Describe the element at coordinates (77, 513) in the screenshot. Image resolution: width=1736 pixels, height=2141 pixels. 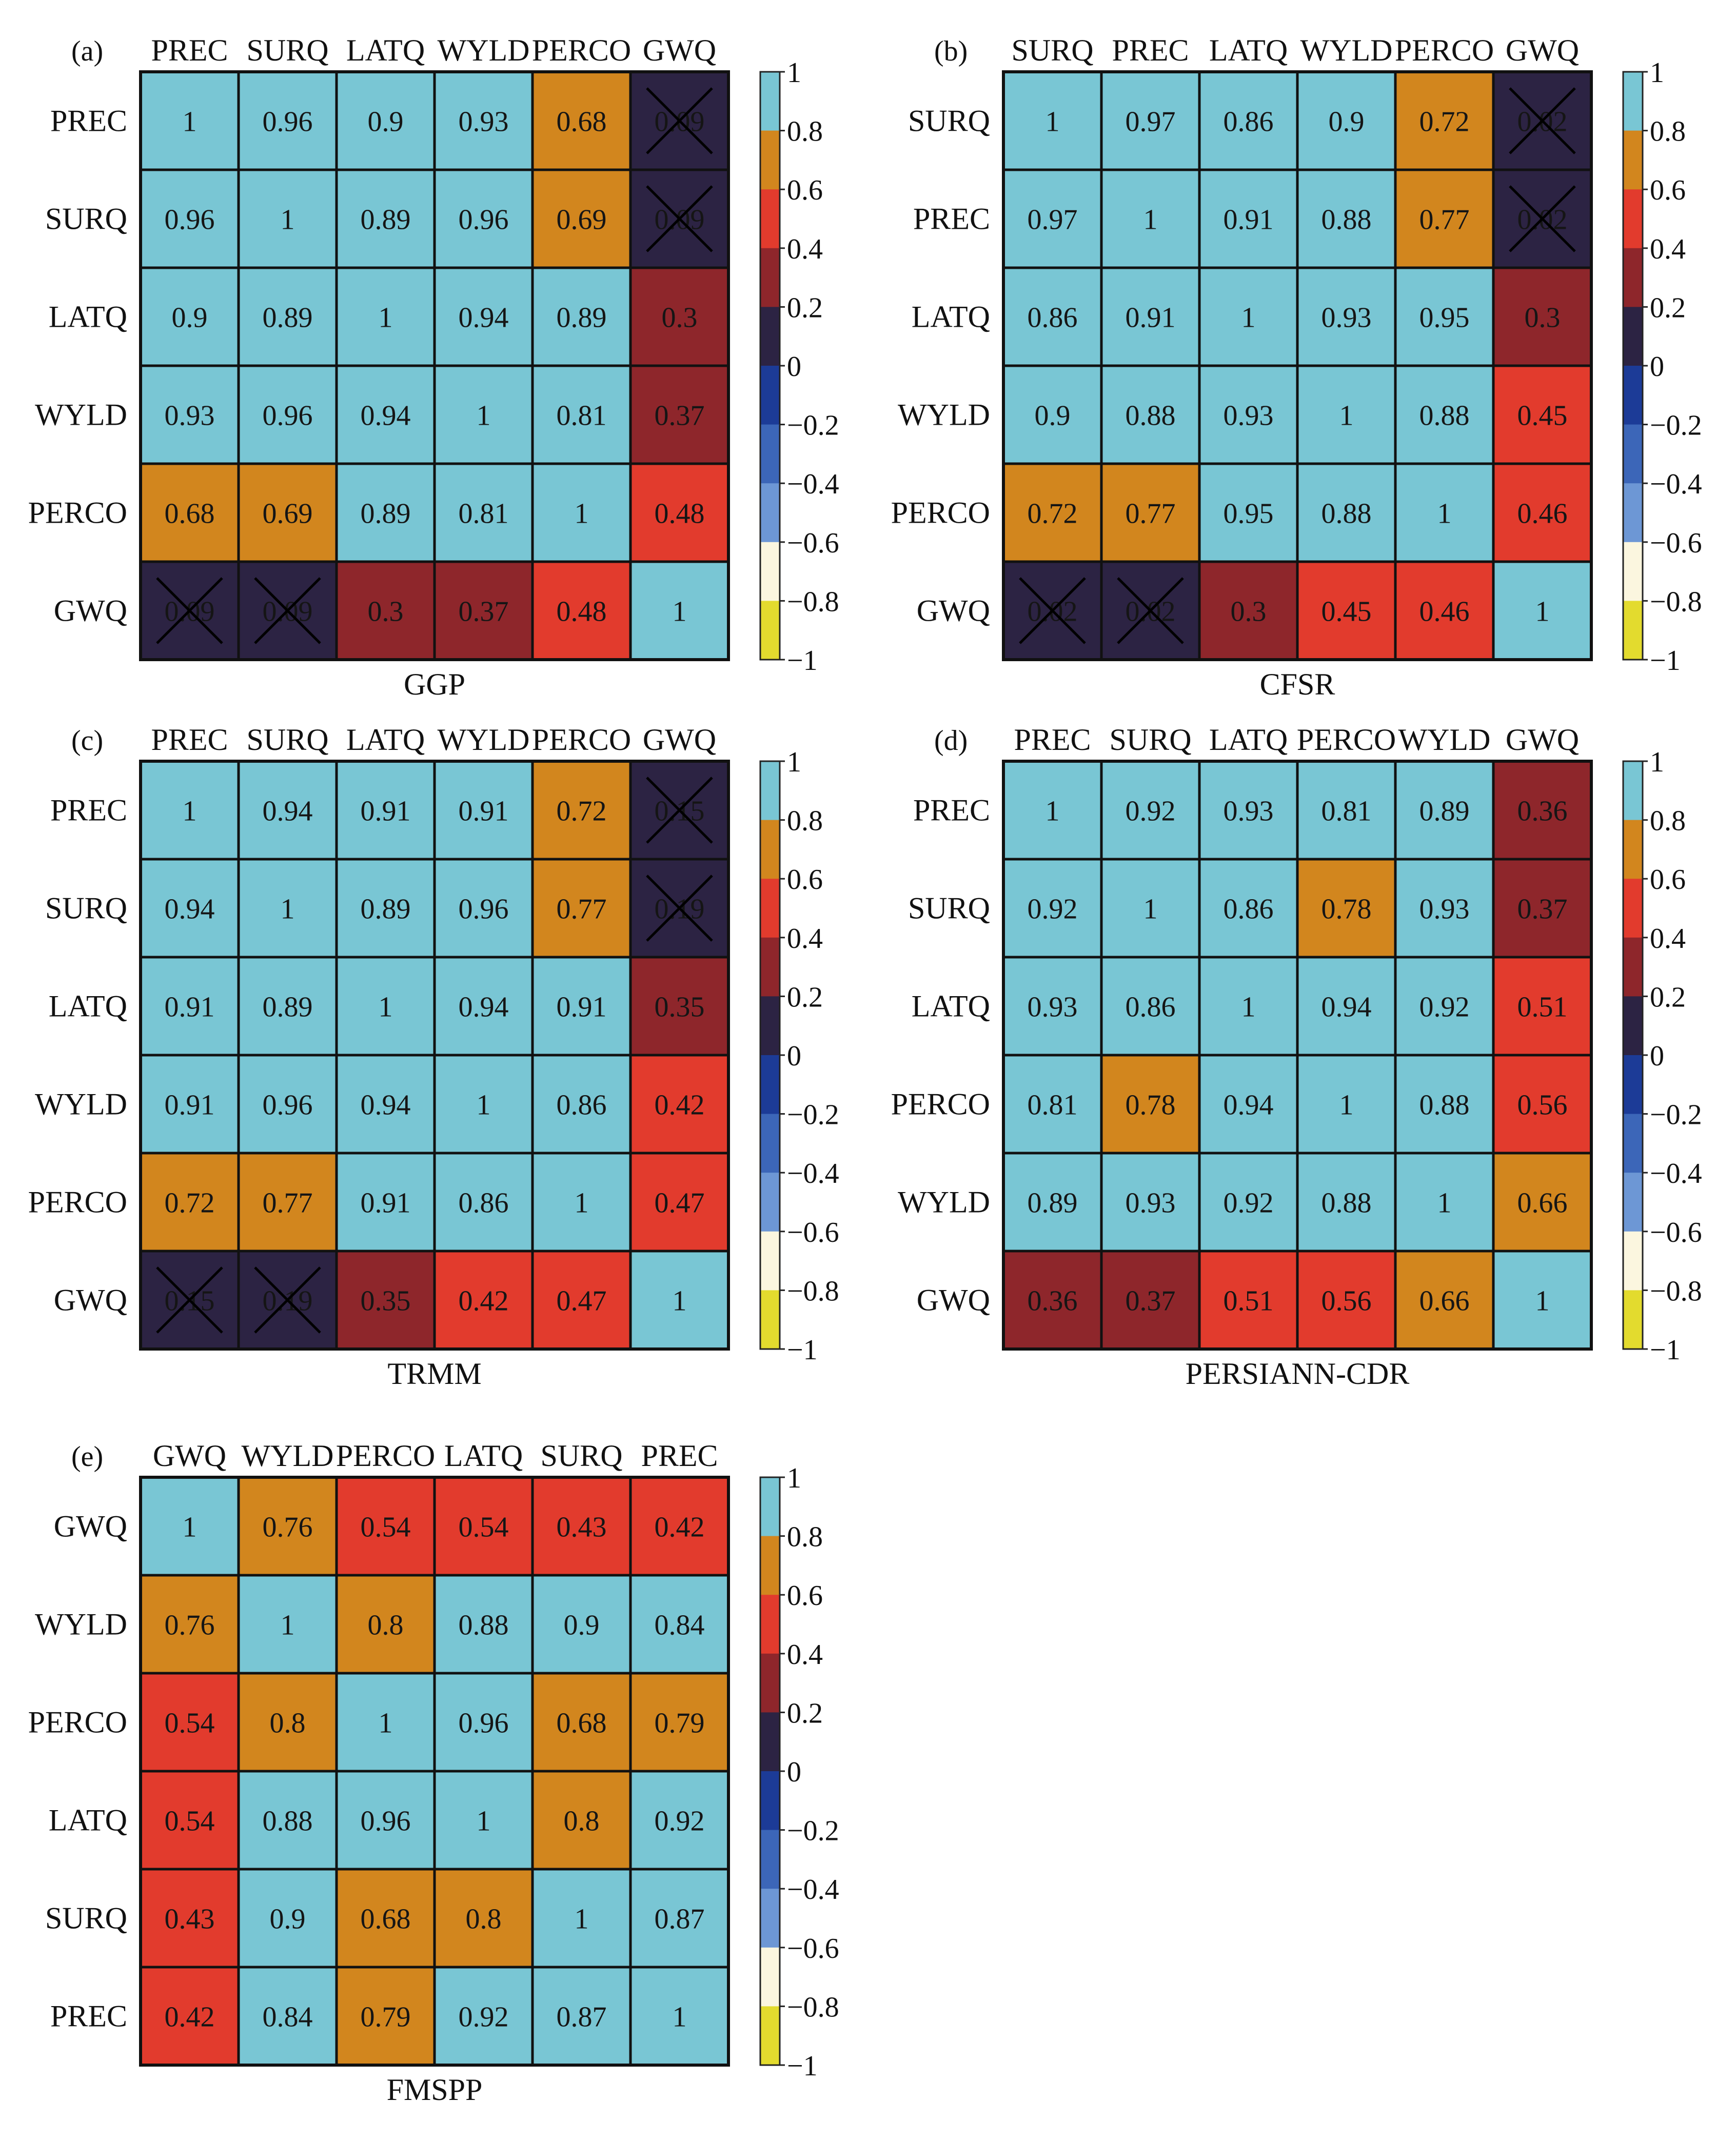
I see `row-label: PERCO` at that location.